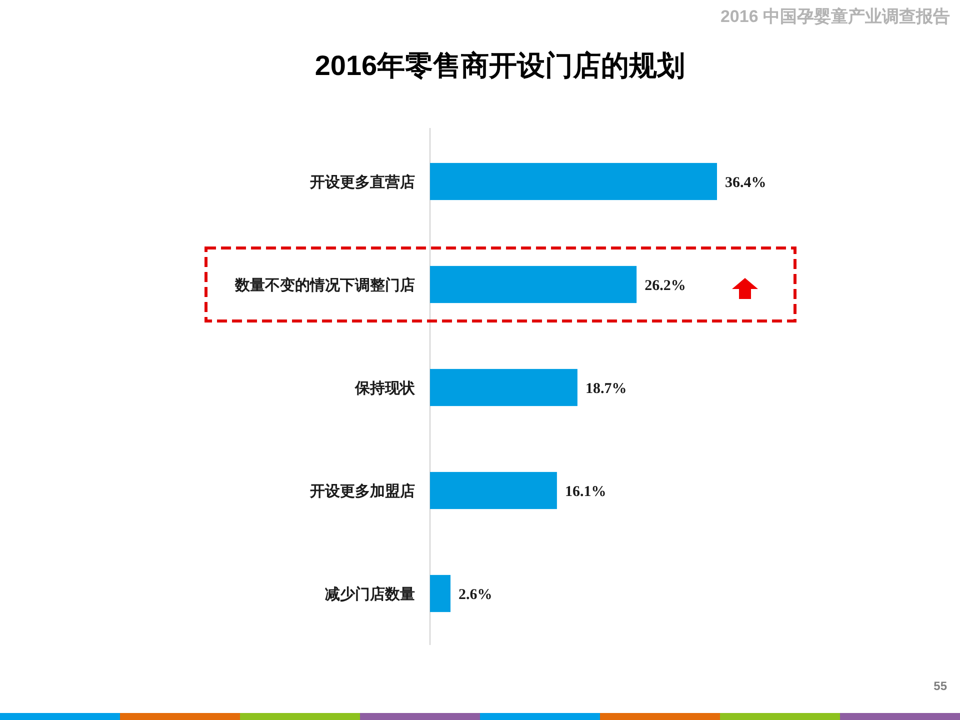 The height and width of the screenshot is (720, 960). Describe the element at coordinates (606, 388) in the screenshot. I see `data-label: 18.7%` at that location.